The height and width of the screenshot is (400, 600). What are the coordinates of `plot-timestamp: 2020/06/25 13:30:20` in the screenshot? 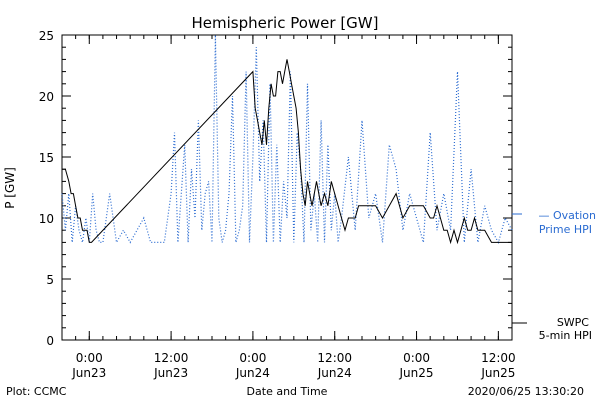 It's located at (526, 391).